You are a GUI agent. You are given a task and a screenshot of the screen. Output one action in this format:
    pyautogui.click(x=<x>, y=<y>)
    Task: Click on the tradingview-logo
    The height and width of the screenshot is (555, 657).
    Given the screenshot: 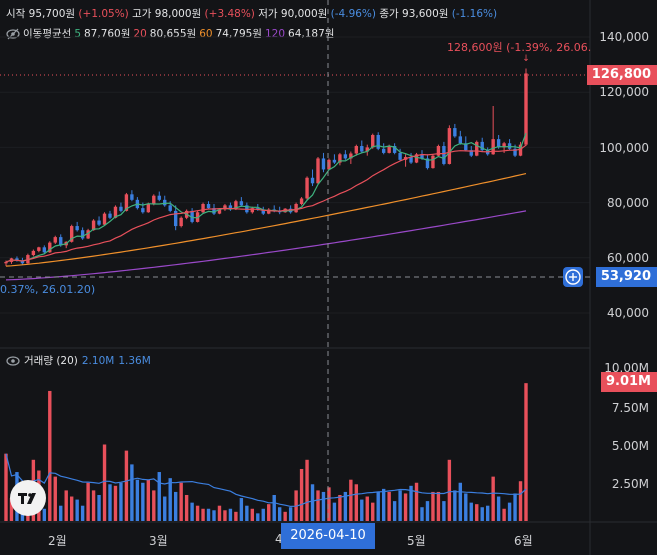 What is the action you would take?
    pyautogui.click(x=28, y=498)
    